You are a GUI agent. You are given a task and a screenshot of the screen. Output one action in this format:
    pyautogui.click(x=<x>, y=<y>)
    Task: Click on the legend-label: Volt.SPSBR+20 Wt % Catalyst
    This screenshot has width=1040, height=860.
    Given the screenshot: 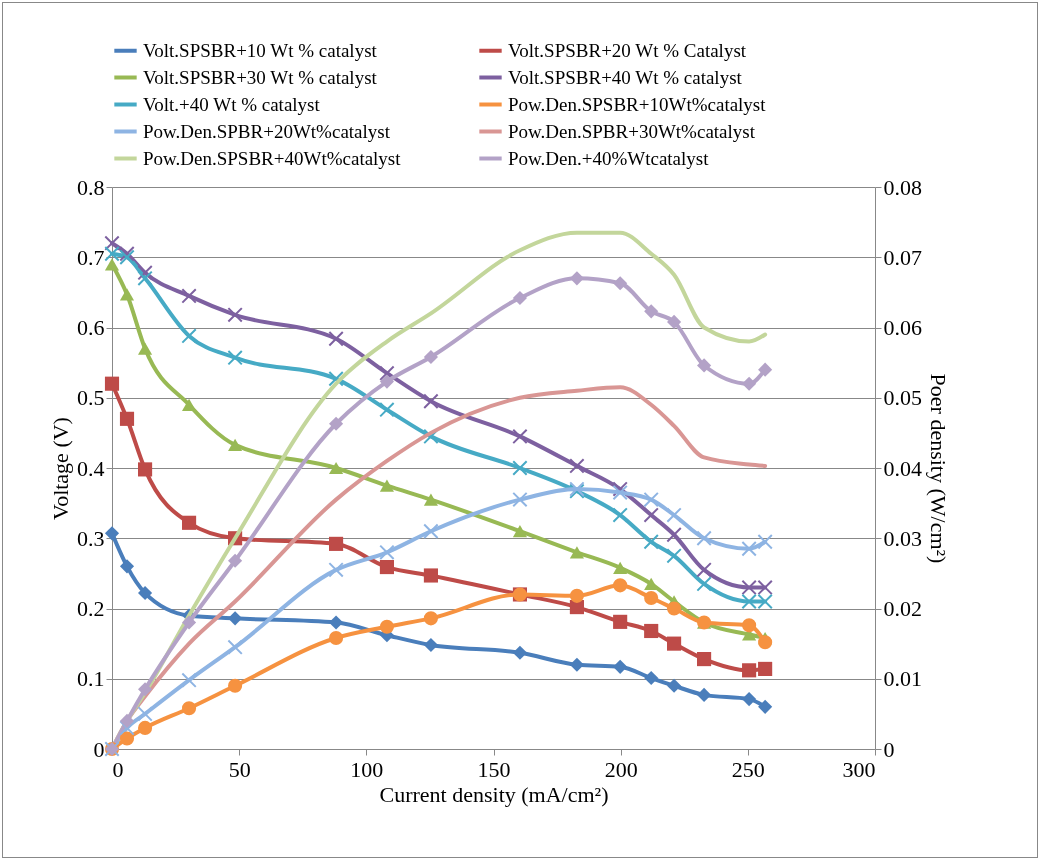 What is the action you would take?
    pyautogui.click(x=627, y=50)
    